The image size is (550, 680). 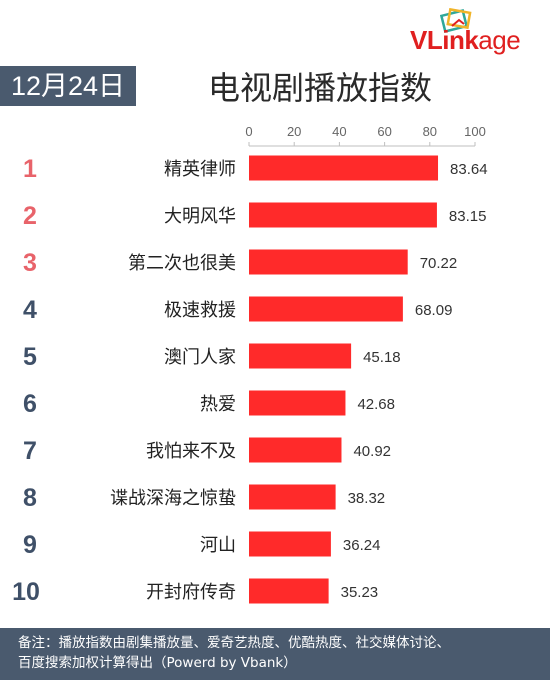 I want to click on category-label: 精英律师, so click(x=200, y=169).